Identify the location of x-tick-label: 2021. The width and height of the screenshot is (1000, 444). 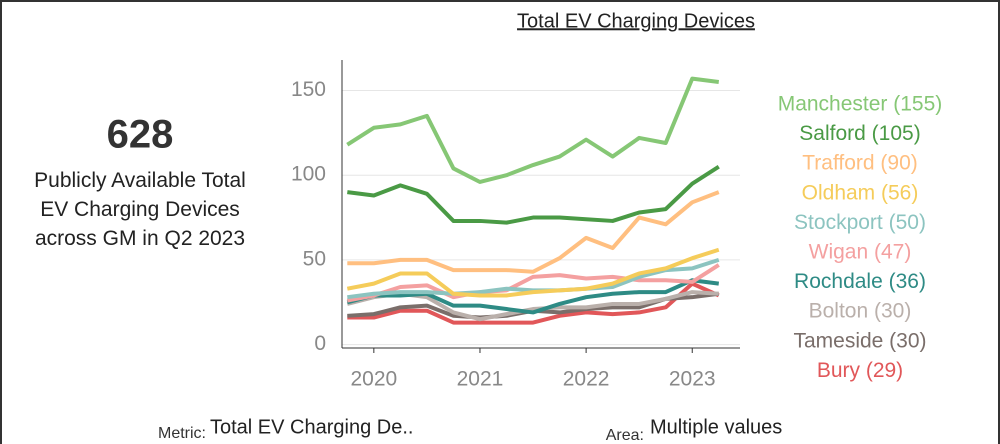
(480, 379).